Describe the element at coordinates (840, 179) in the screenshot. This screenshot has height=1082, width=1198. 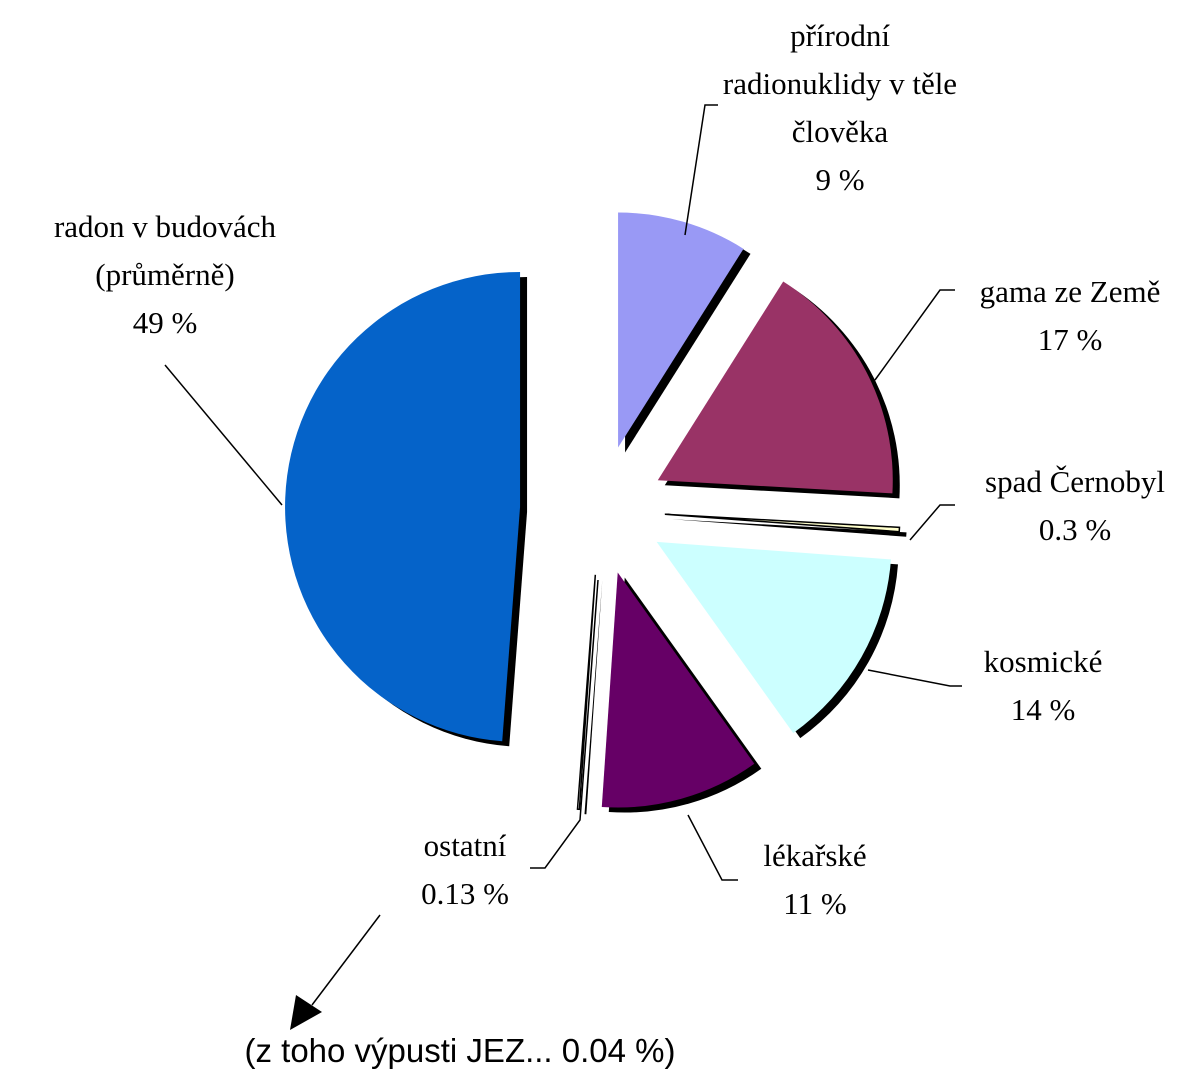
I see `value-label: 9 %` at that location.